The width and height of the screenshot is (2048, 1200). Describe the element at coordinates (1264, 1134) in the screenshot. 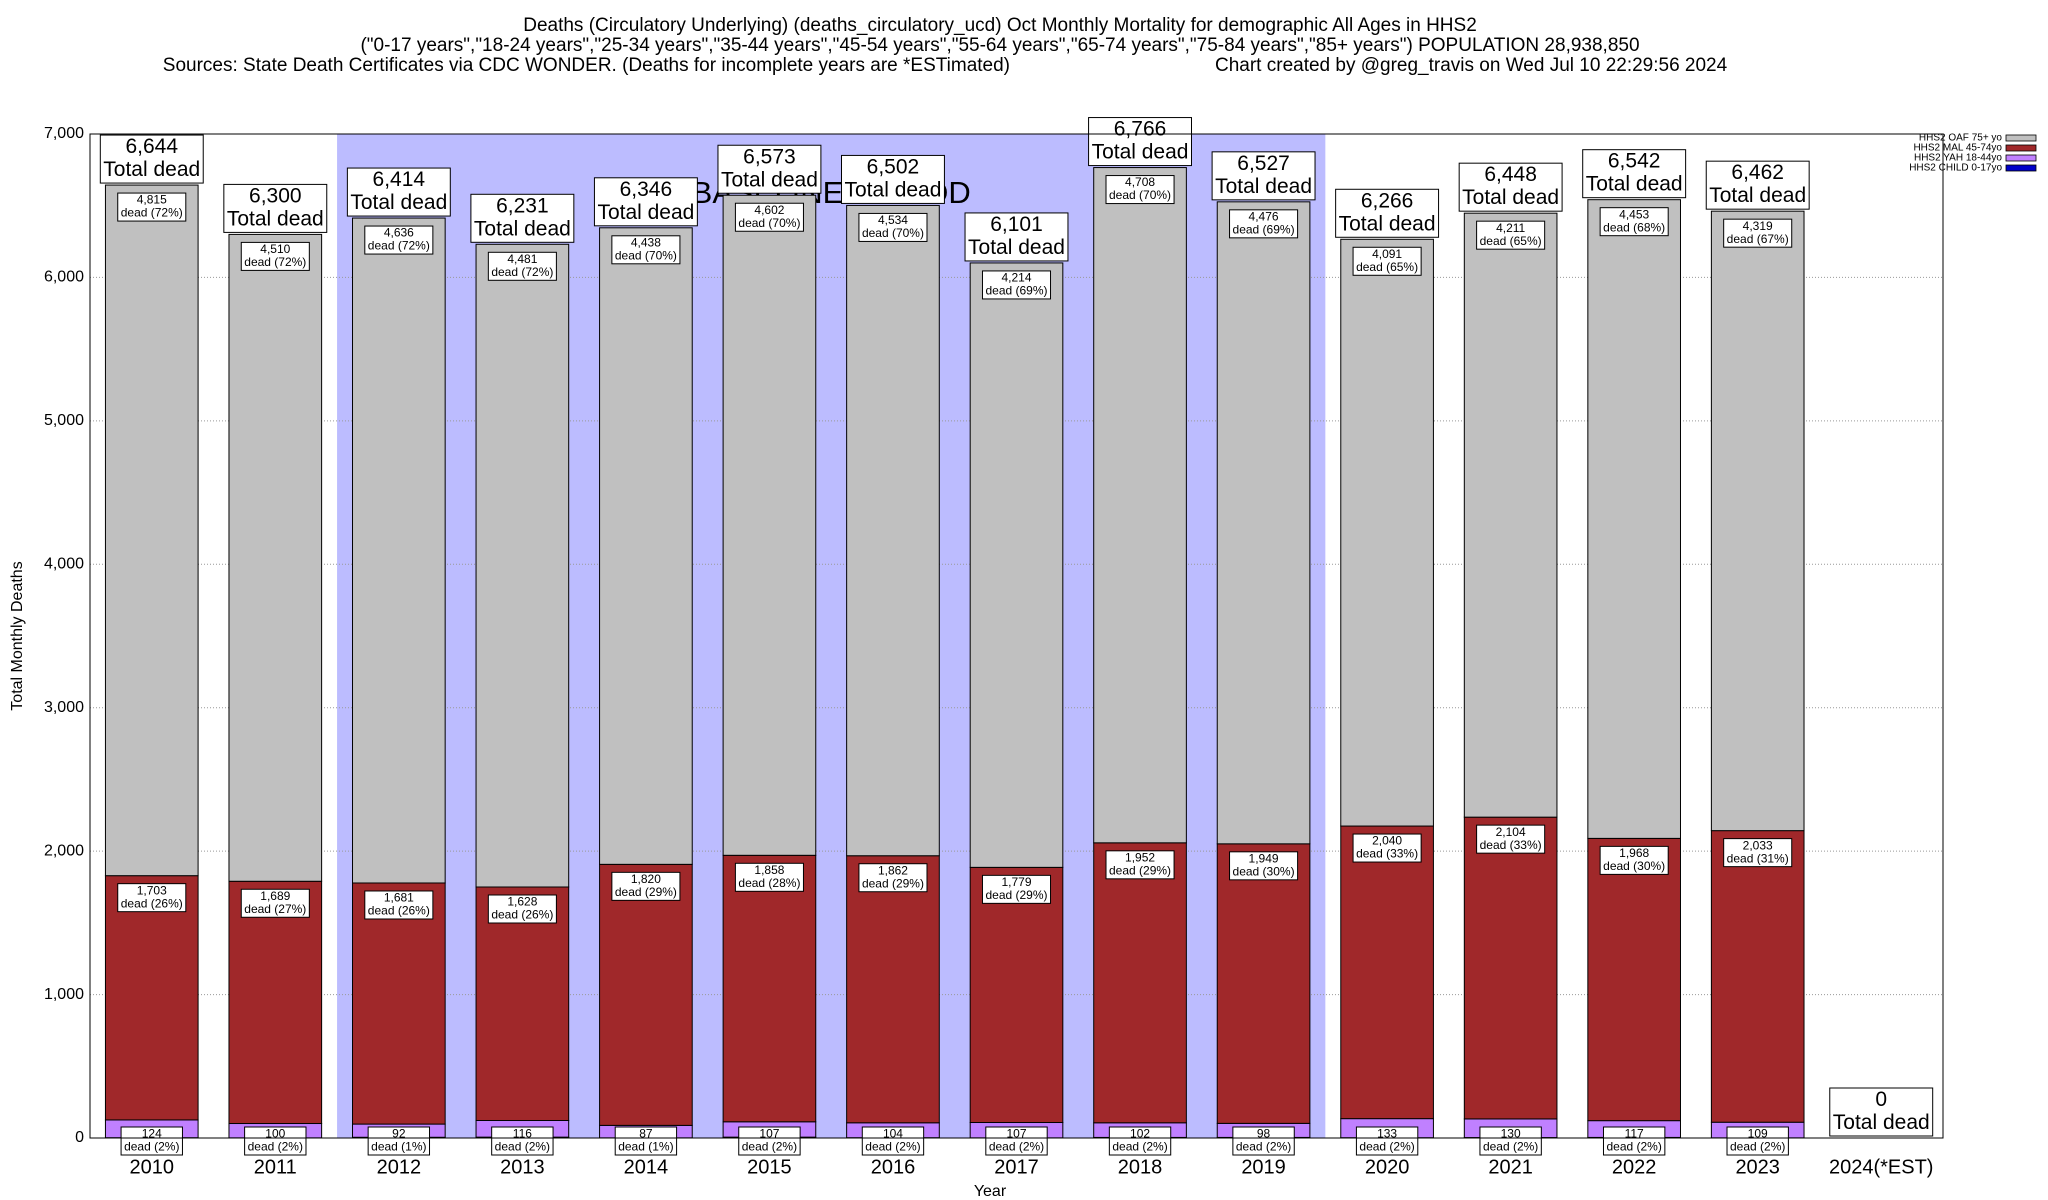

I see `segment-label-text: 98` at that location.